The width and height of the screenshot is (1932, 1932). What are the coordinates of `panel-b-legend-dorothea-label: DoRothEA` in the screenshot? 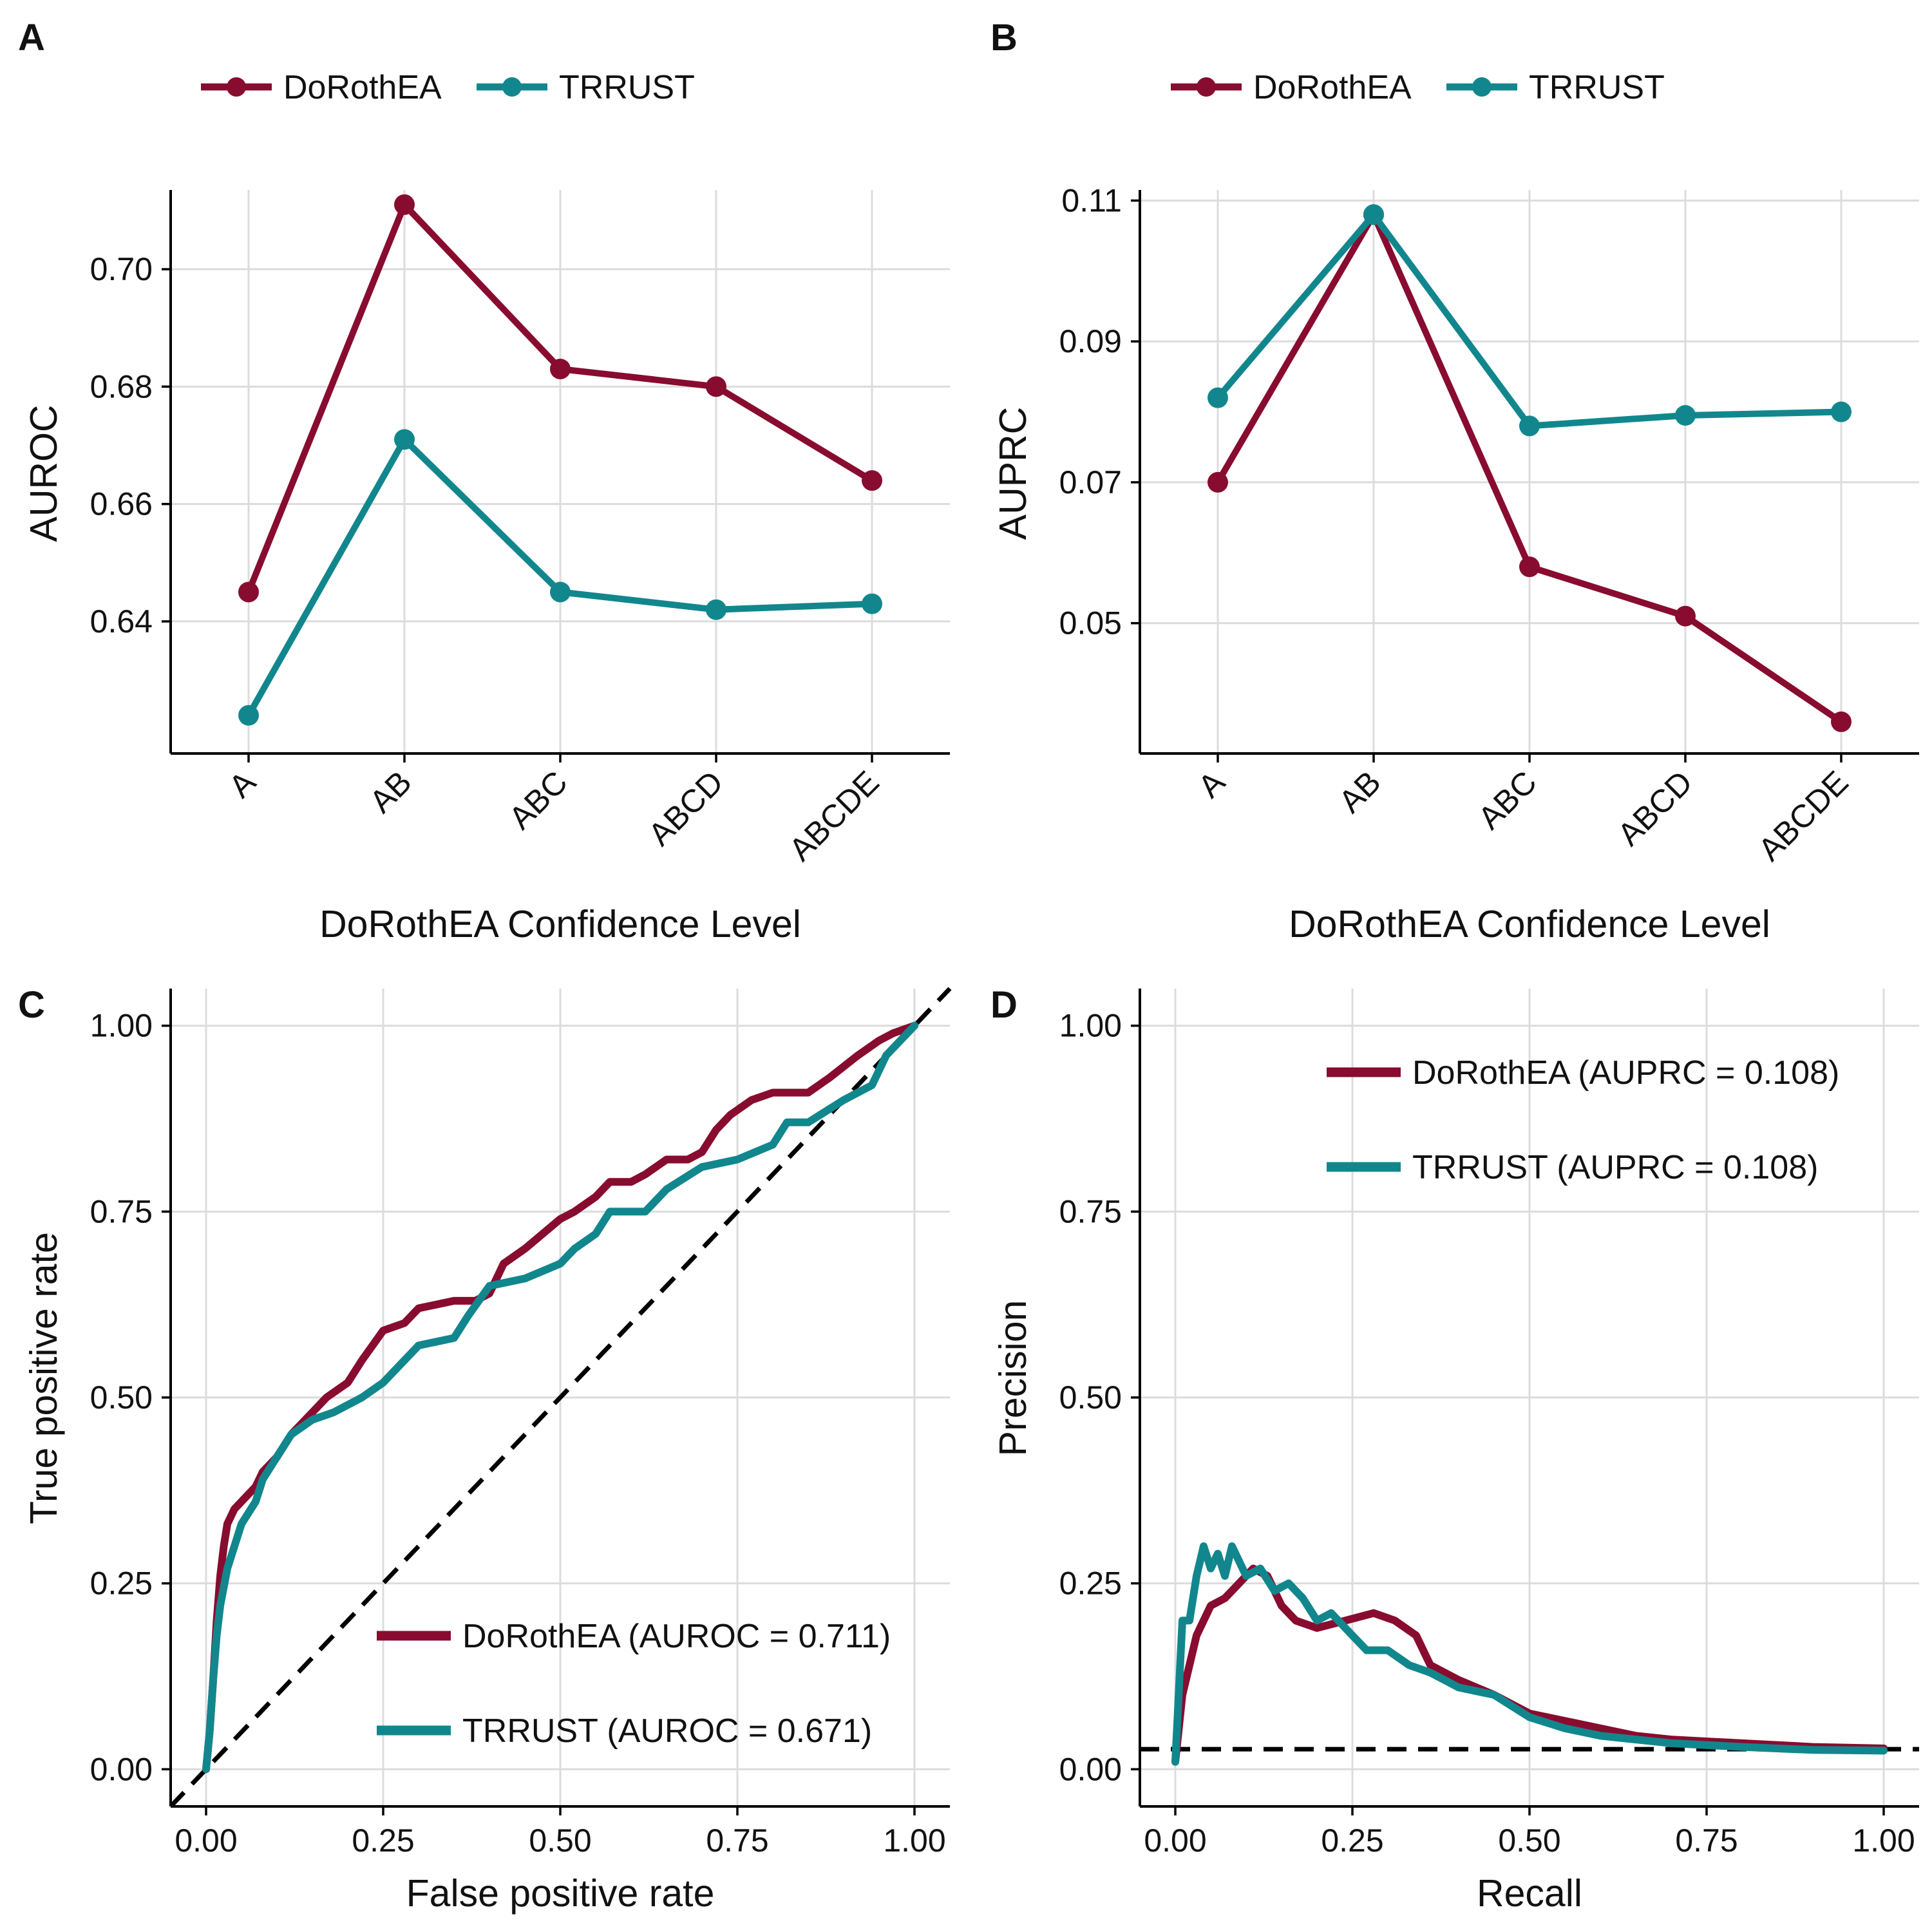 It's located at (1333, 87).